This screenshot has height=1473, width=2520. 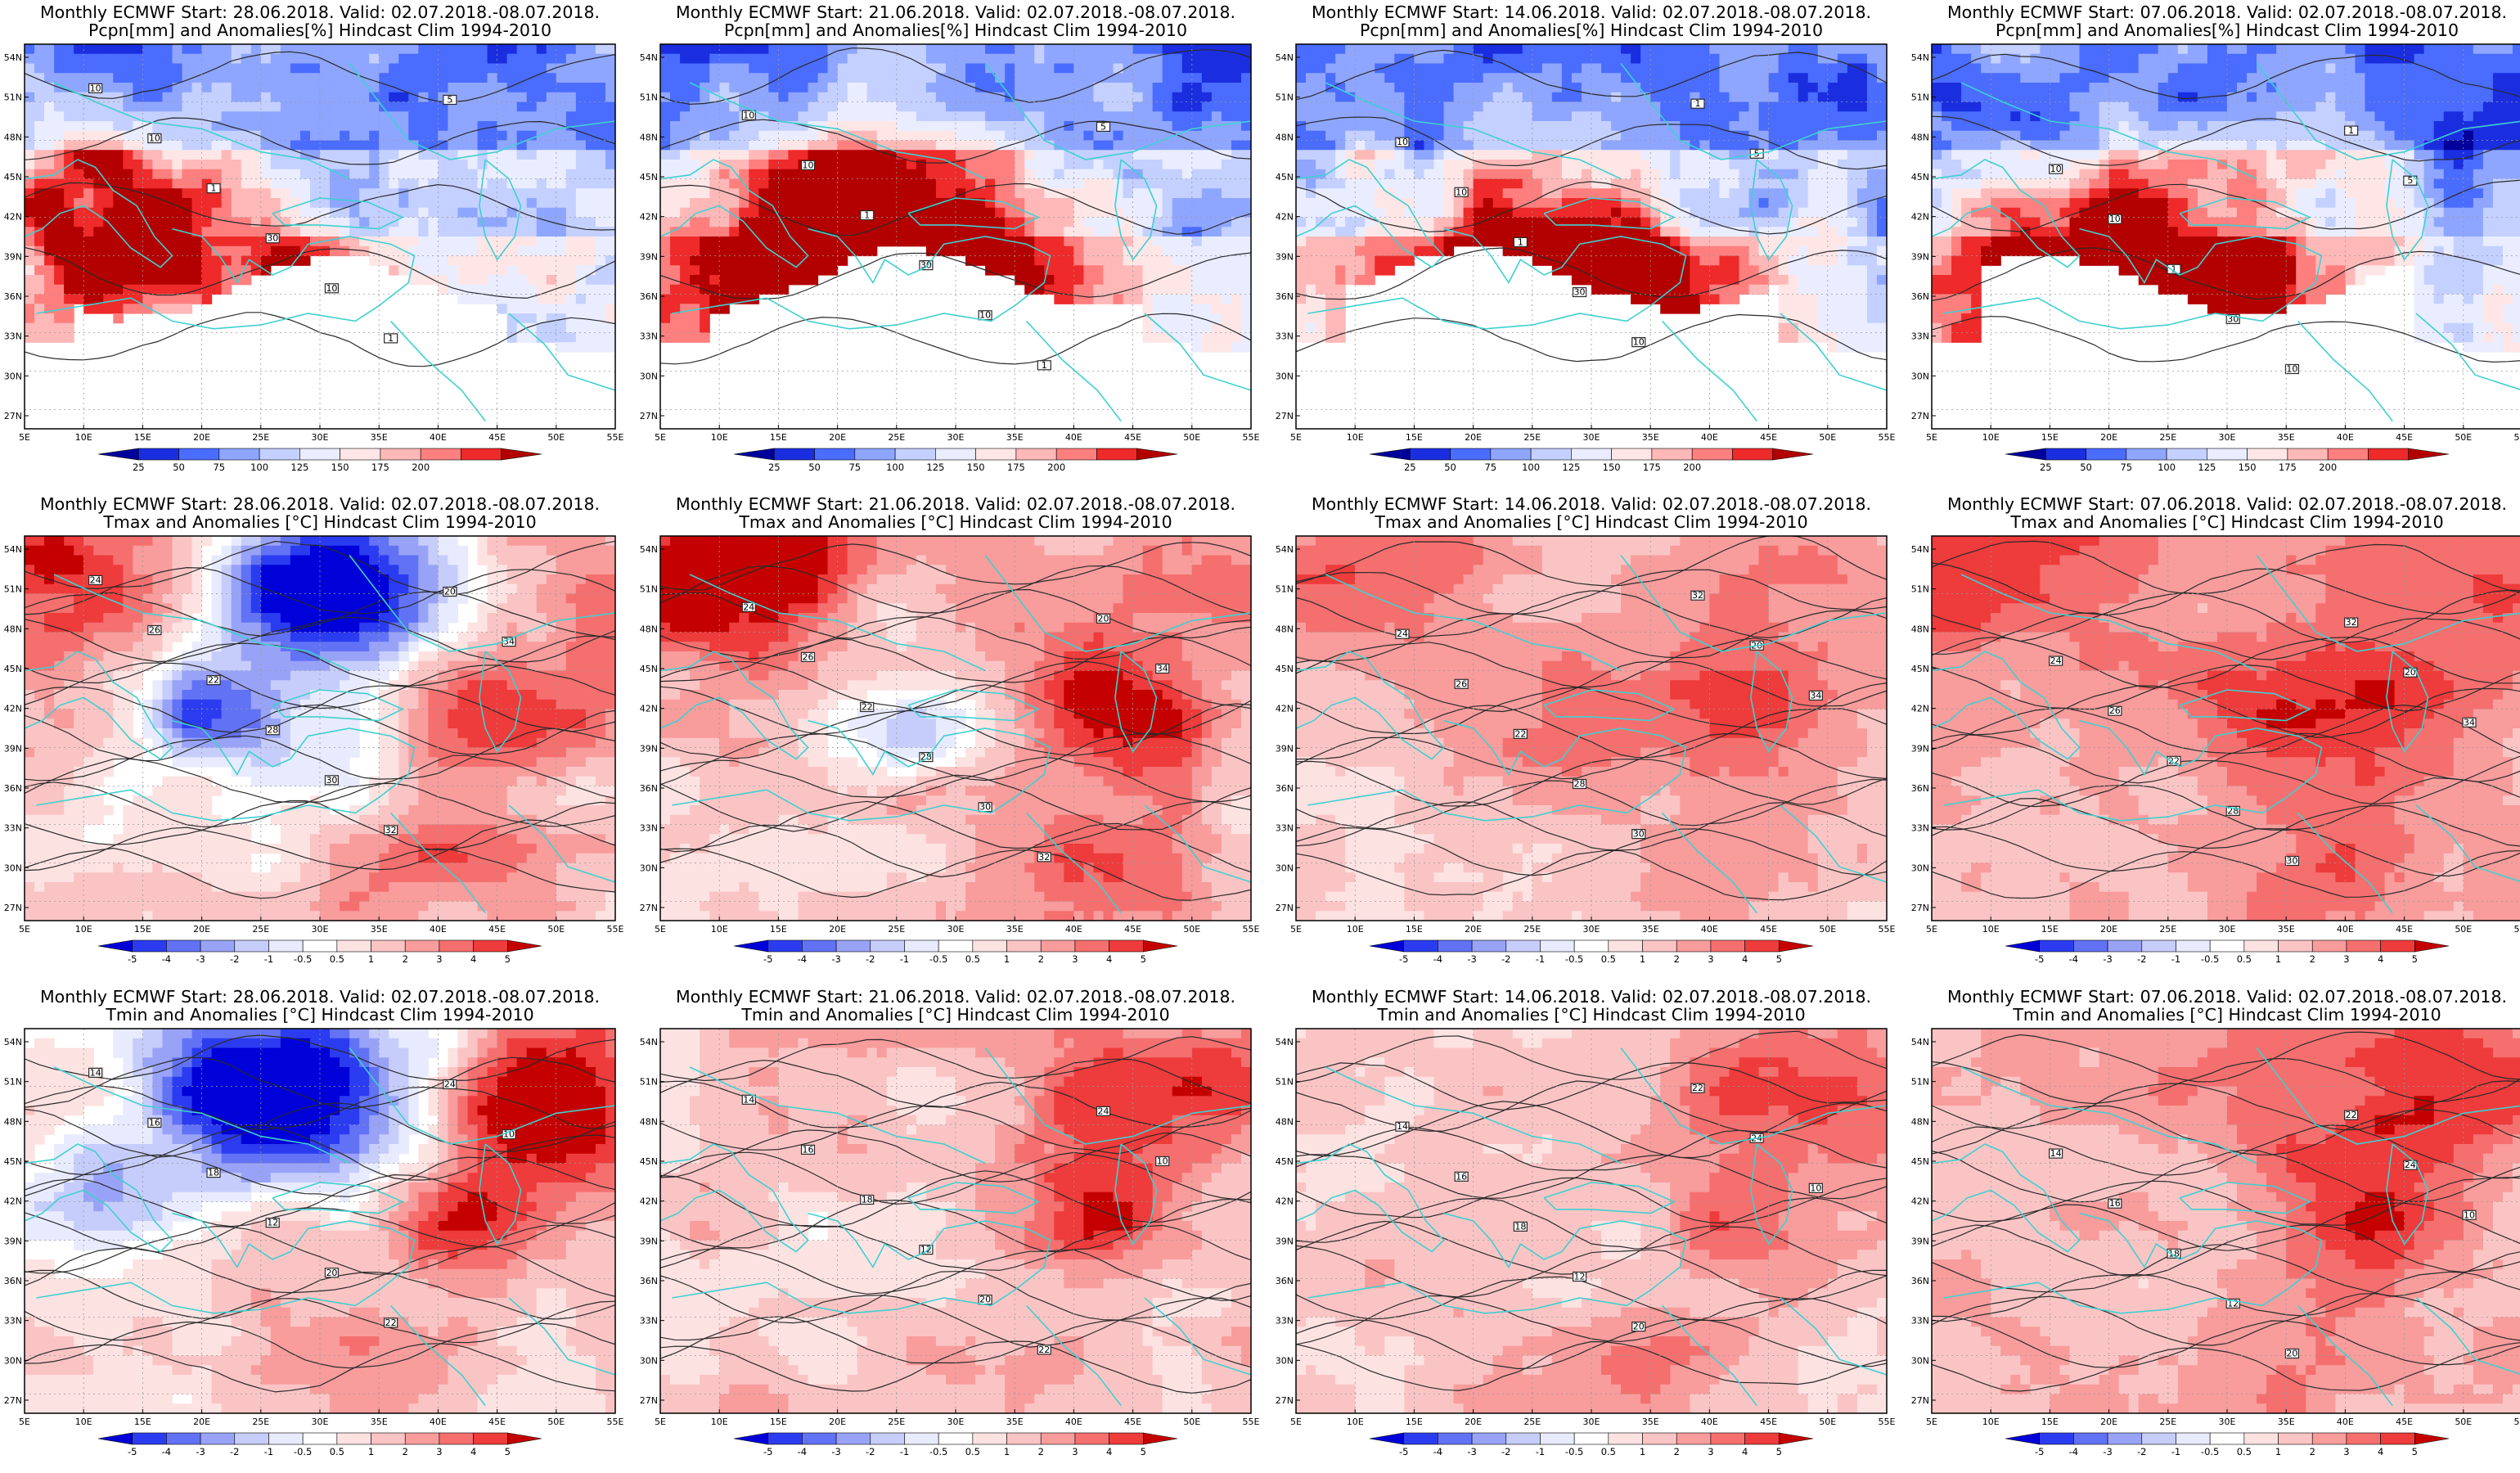 I want to click on contour-label: 10, so click(x=749, y=115).